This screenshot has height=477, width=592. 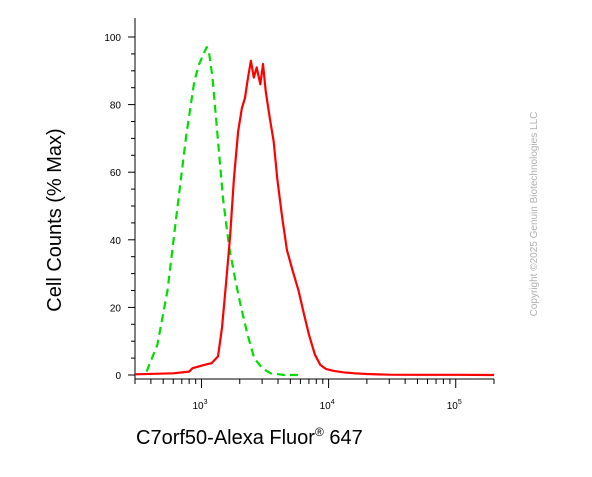 I want to click on y-tick-label: 80, so click(x=116, y=106).